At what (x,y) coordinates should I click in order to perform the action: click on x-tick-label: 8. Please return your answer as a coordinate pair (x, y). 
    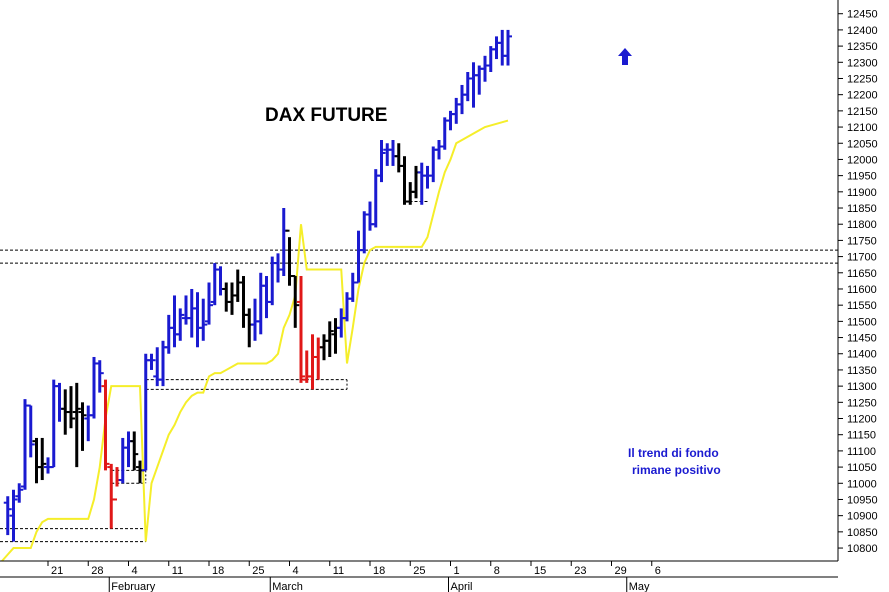
    Looking at the image, I should click on (497, 571).